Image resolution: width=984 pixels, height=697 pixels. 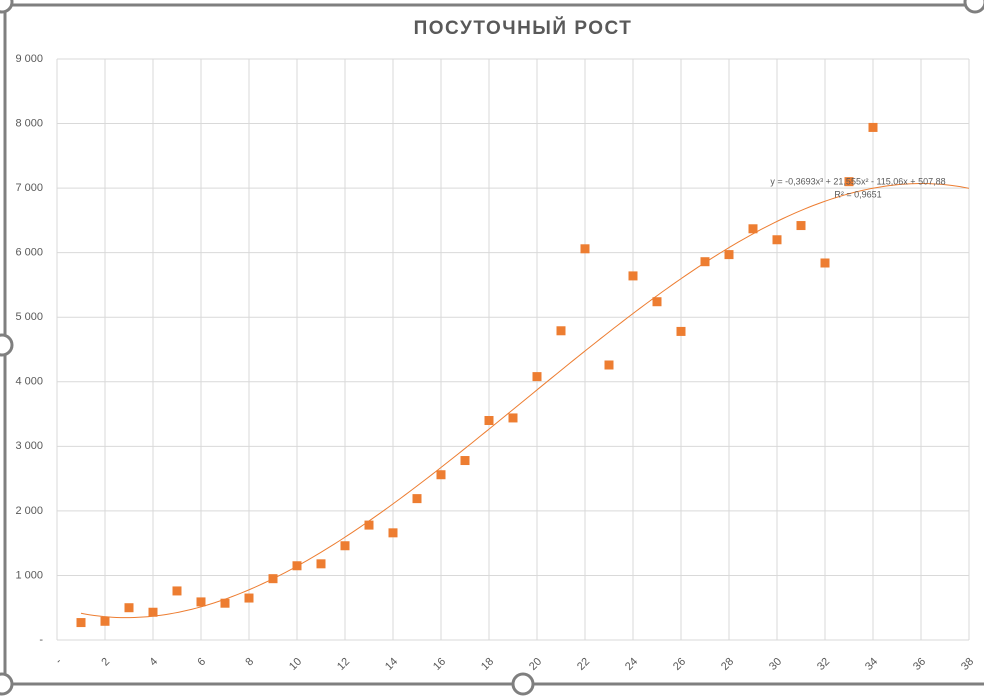 What do you see at coordinates (58, 660) in the screenshot?
I see `x-tick-label: -` at bounding box center [58, 660].